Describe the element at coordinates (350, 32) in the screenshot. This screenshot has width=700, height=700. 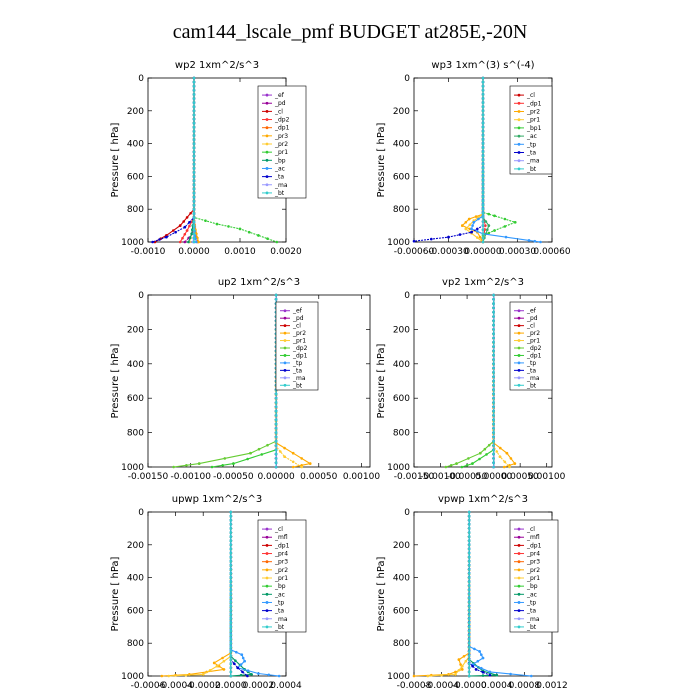
I see `figure-title: cam144_lscale_pmf BUDGET at285E,-20N` at that location.